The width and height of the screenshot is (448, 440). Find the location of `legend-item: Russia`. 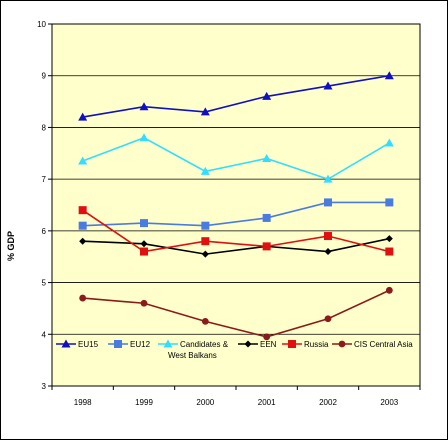

legend-item: Russia is located at coordinates (305, 344).